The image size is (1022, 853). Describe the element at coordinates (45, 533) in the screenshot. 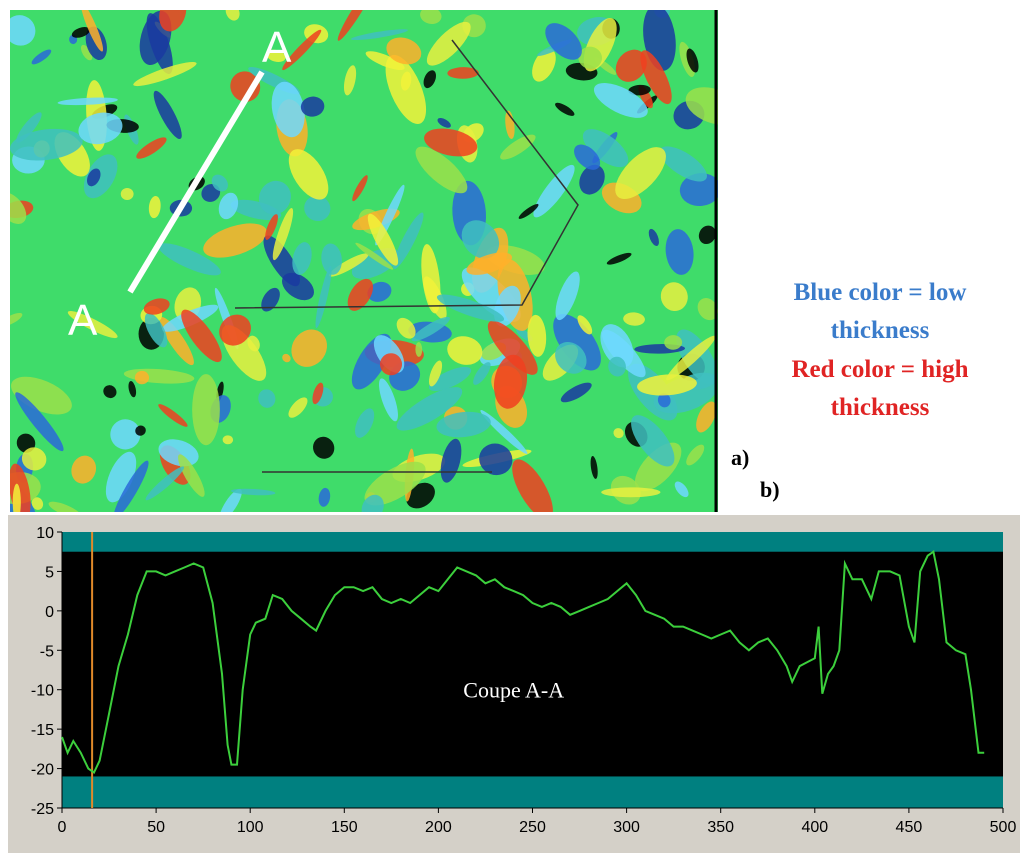

I see `y-tick-label: 10` at that location.